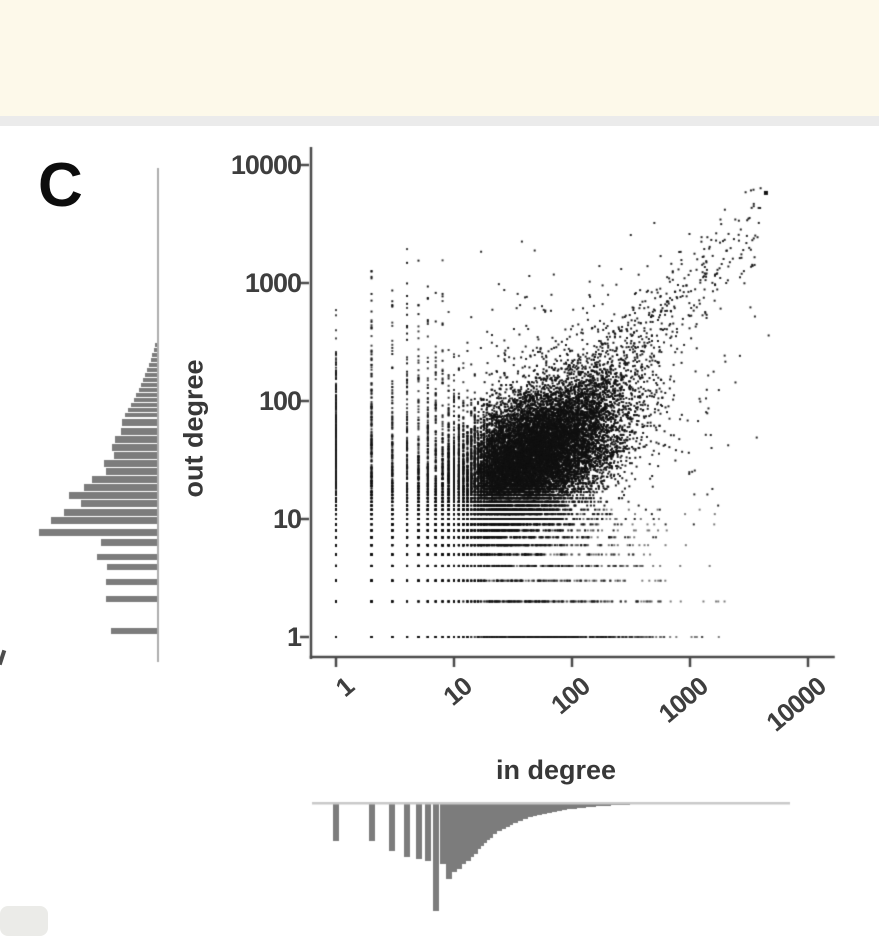  Describe the element at coordinates (287, 519) in the screenshot. I see `y-tick-label-10: 10` at that location.